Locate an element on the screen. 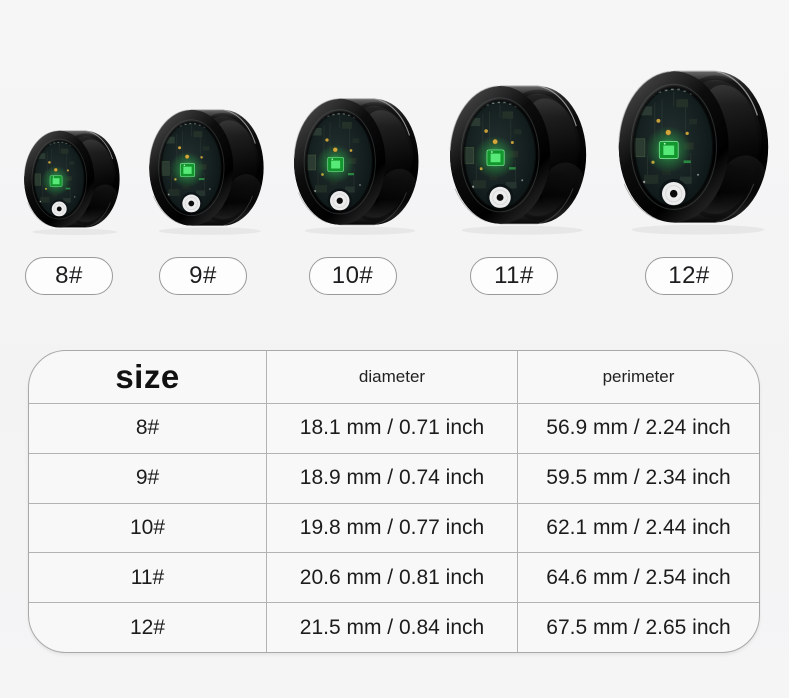  size-pill-11: 11# is located at coordinates (514, 276).